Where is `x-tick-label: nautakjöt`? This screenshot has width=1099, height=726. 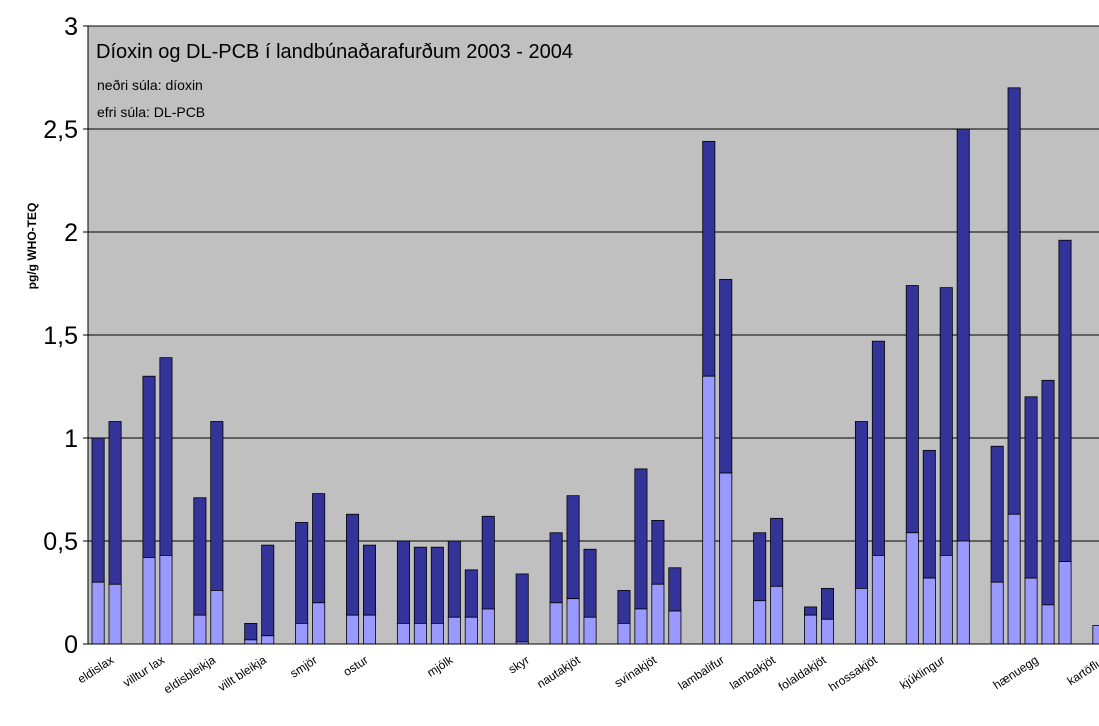
x-tick-label: nautakjöt is located at coordinates (558, 671).